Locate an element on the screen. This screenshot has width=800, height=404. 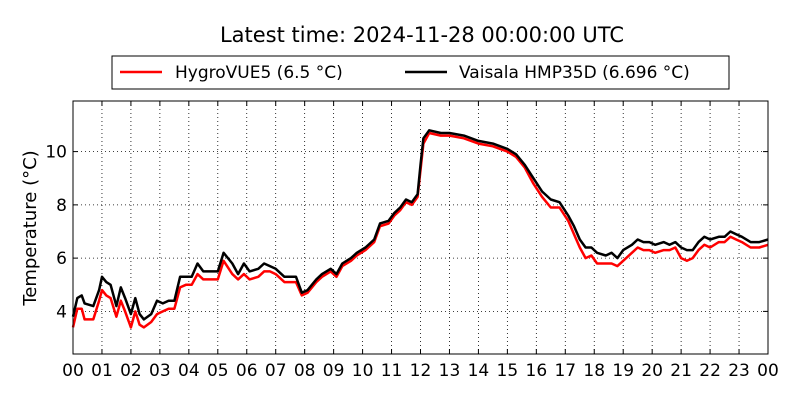
x-tick-label: 15 is located at coordinates (508, 371).